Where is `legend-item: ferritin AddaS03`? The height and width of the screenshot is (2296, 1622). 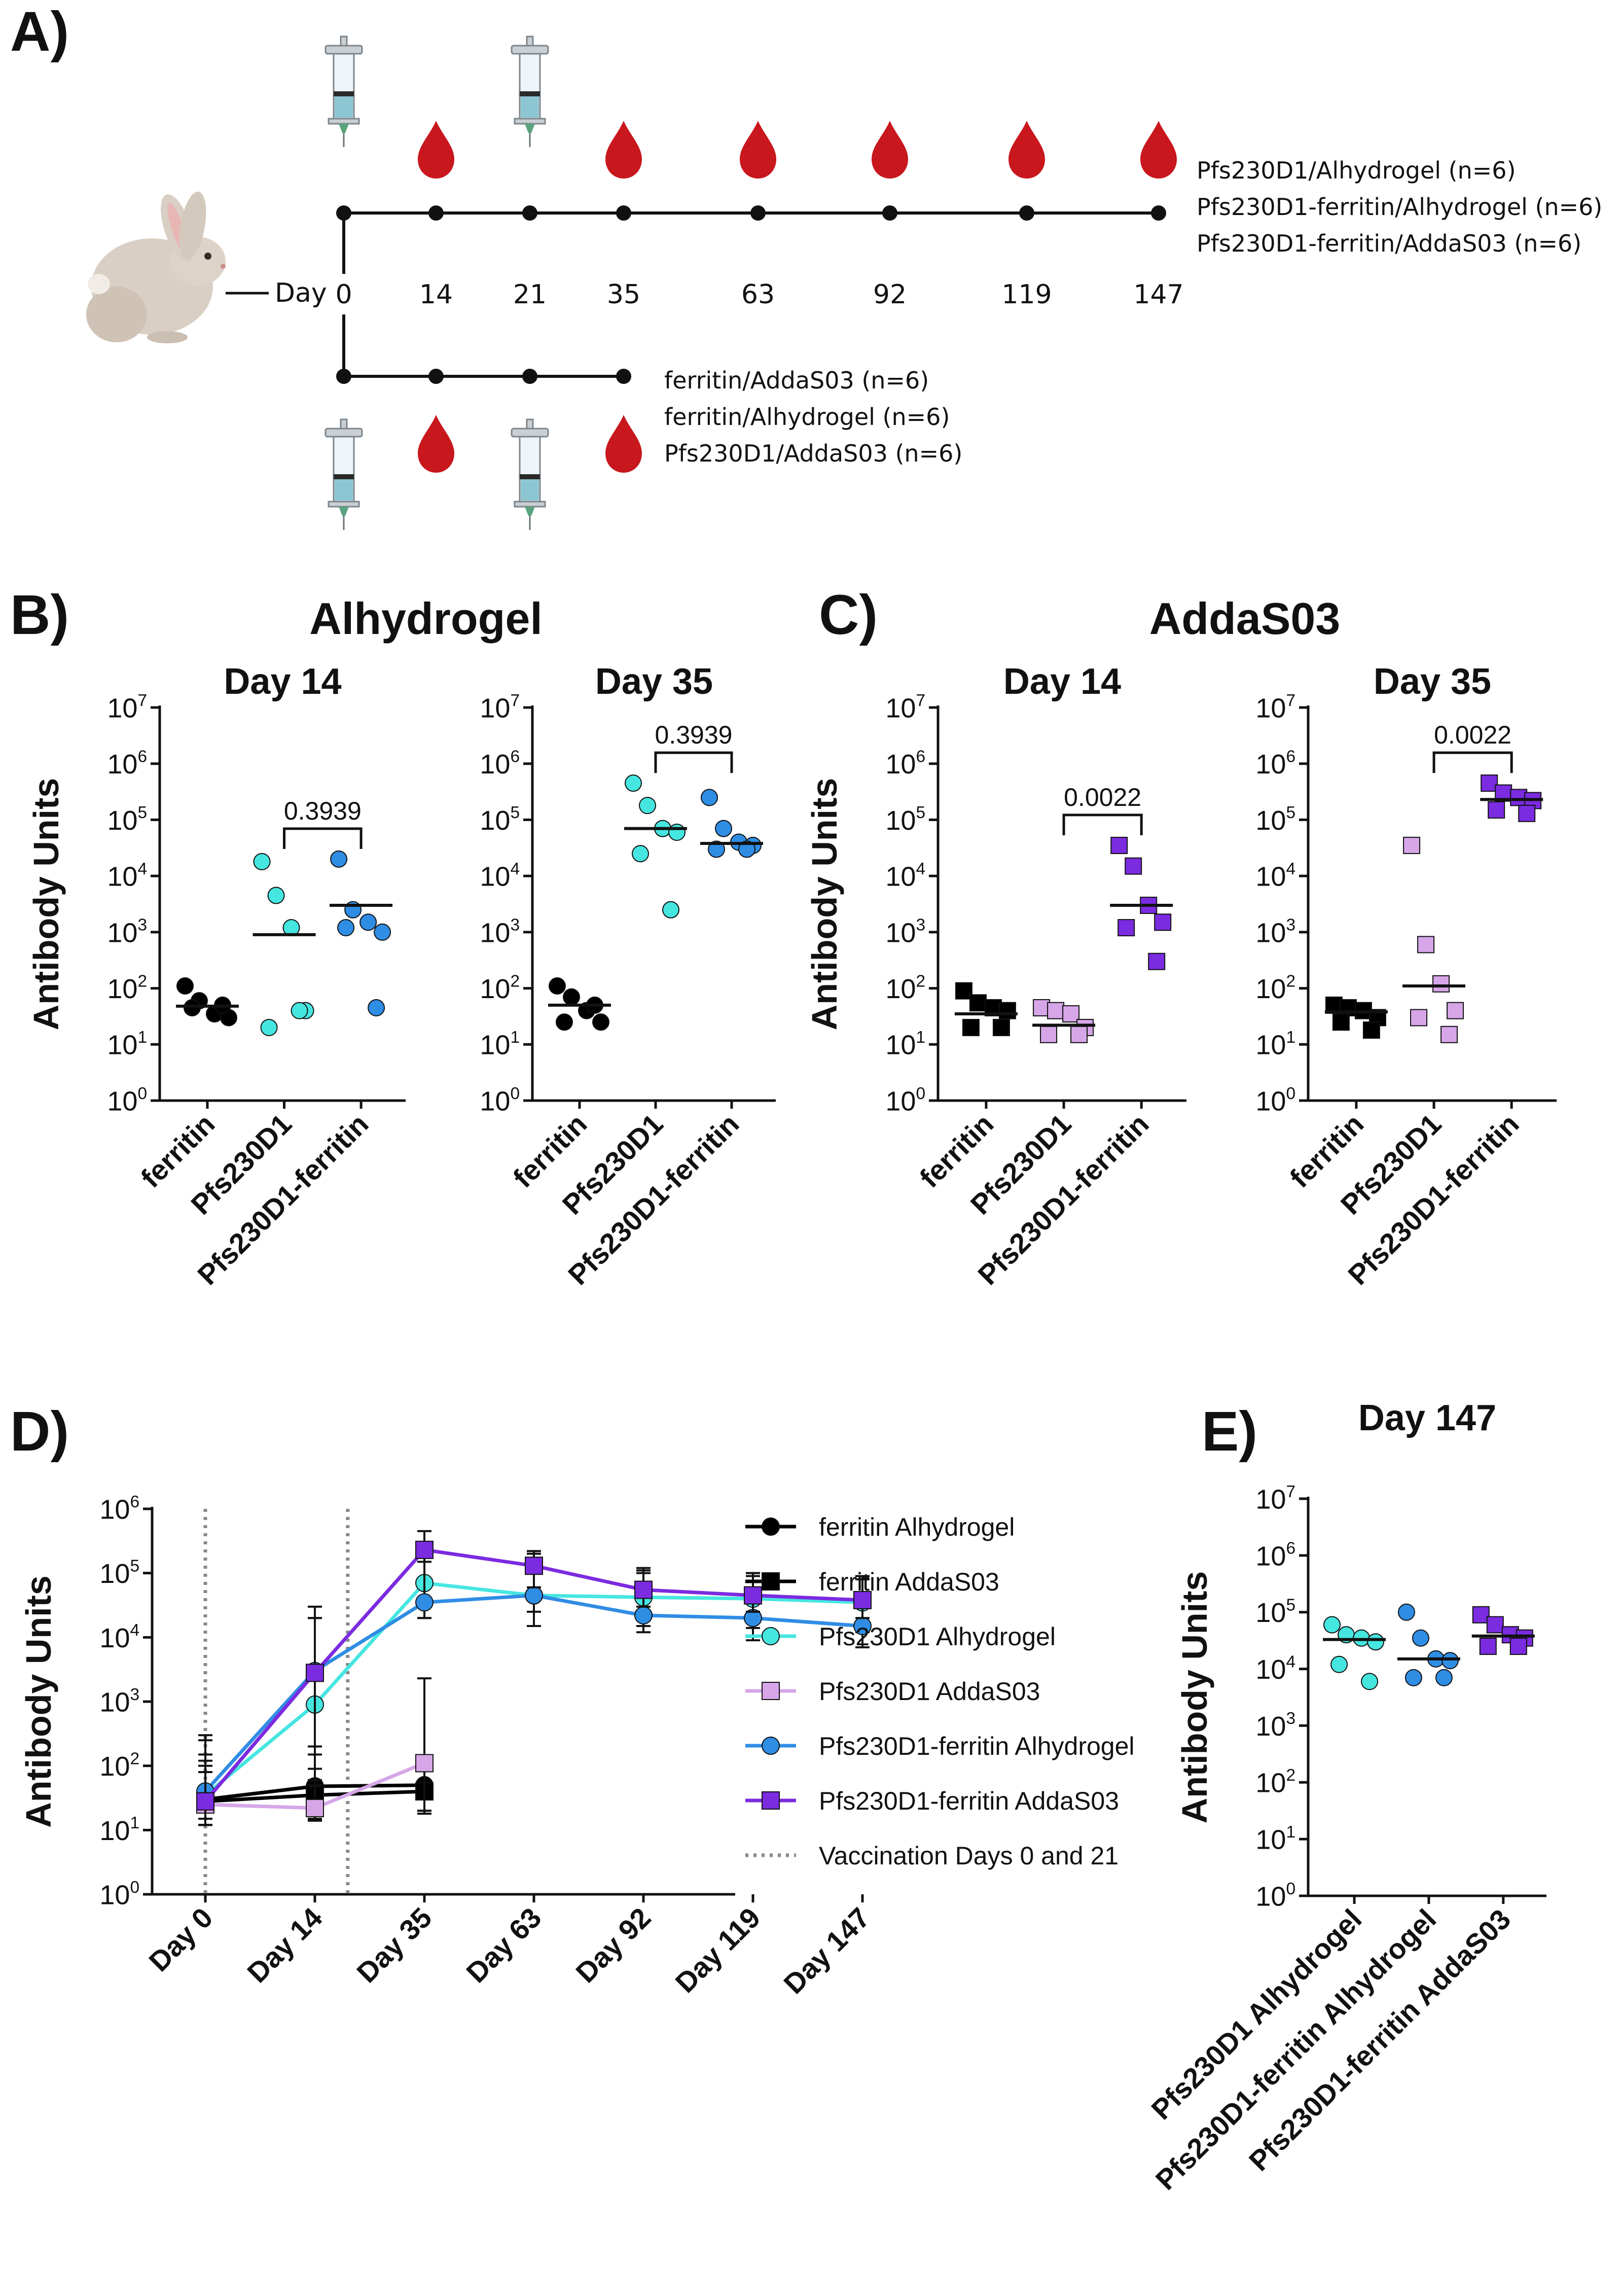
legend-item: ferritin AddaS03 is located at coordinates (872, 1582).